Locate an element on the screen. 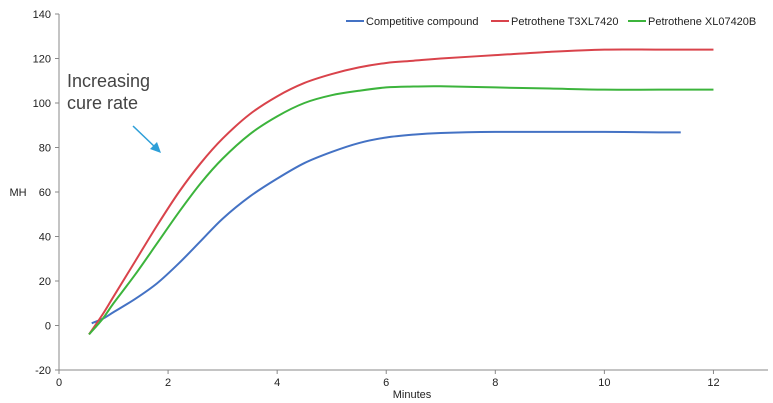 The height and width of the screenshot is (403, 773). y-tick-label: 120 is located at coordinates (42, 60).